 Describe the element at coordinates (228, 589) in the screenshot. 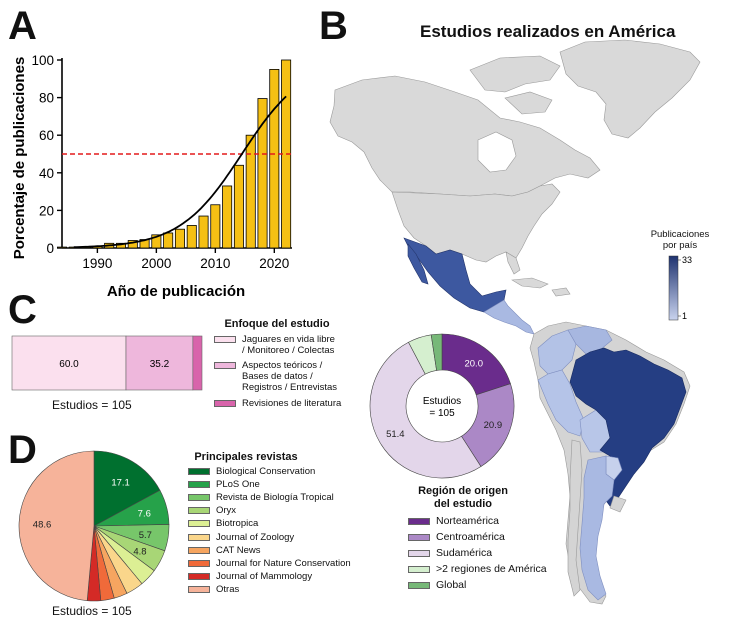

I see `panel-d-legend-label: Otras` at that location.